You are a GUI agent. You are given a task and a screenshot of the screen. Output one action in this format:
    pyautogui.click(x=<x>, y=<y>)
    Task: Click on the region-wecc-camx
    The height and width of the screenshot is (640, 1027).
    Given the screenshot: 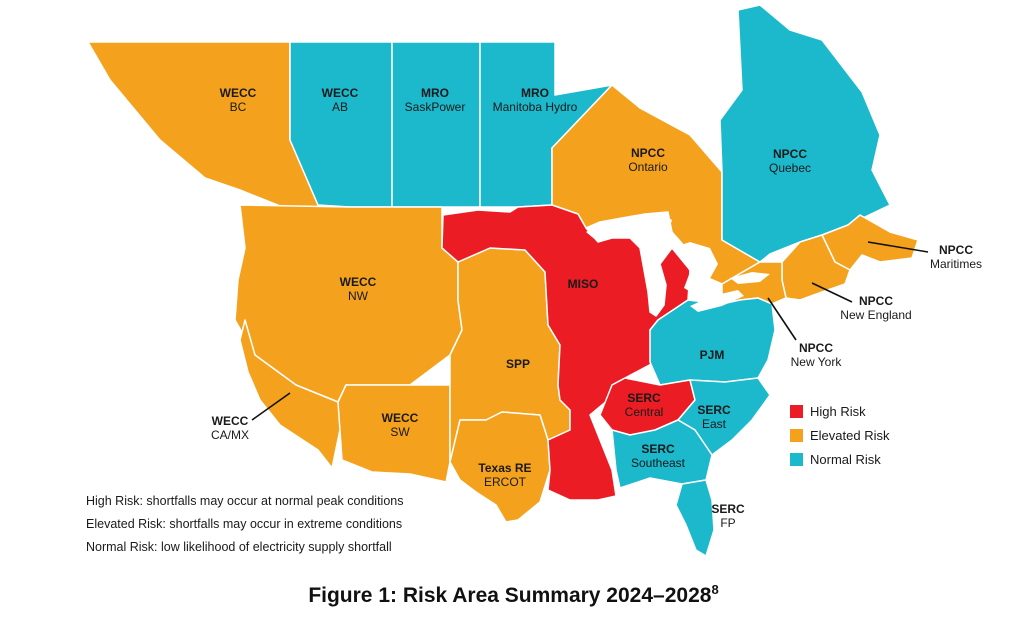 What is the action you would take?
    pyautogui.click(x=291, y=394)
    